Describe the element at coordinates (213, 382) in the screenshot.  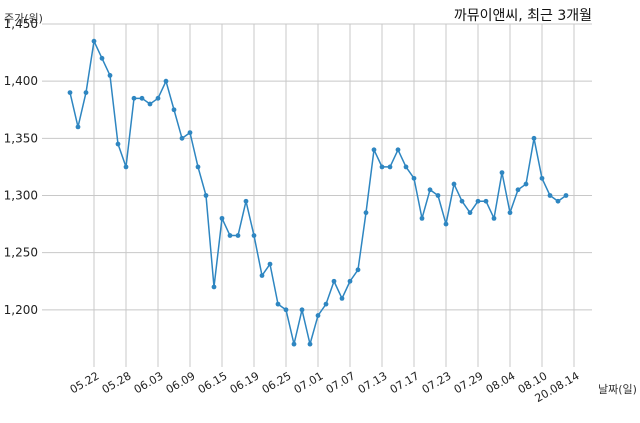
I see `x-tick-label: 06.15` at that location.